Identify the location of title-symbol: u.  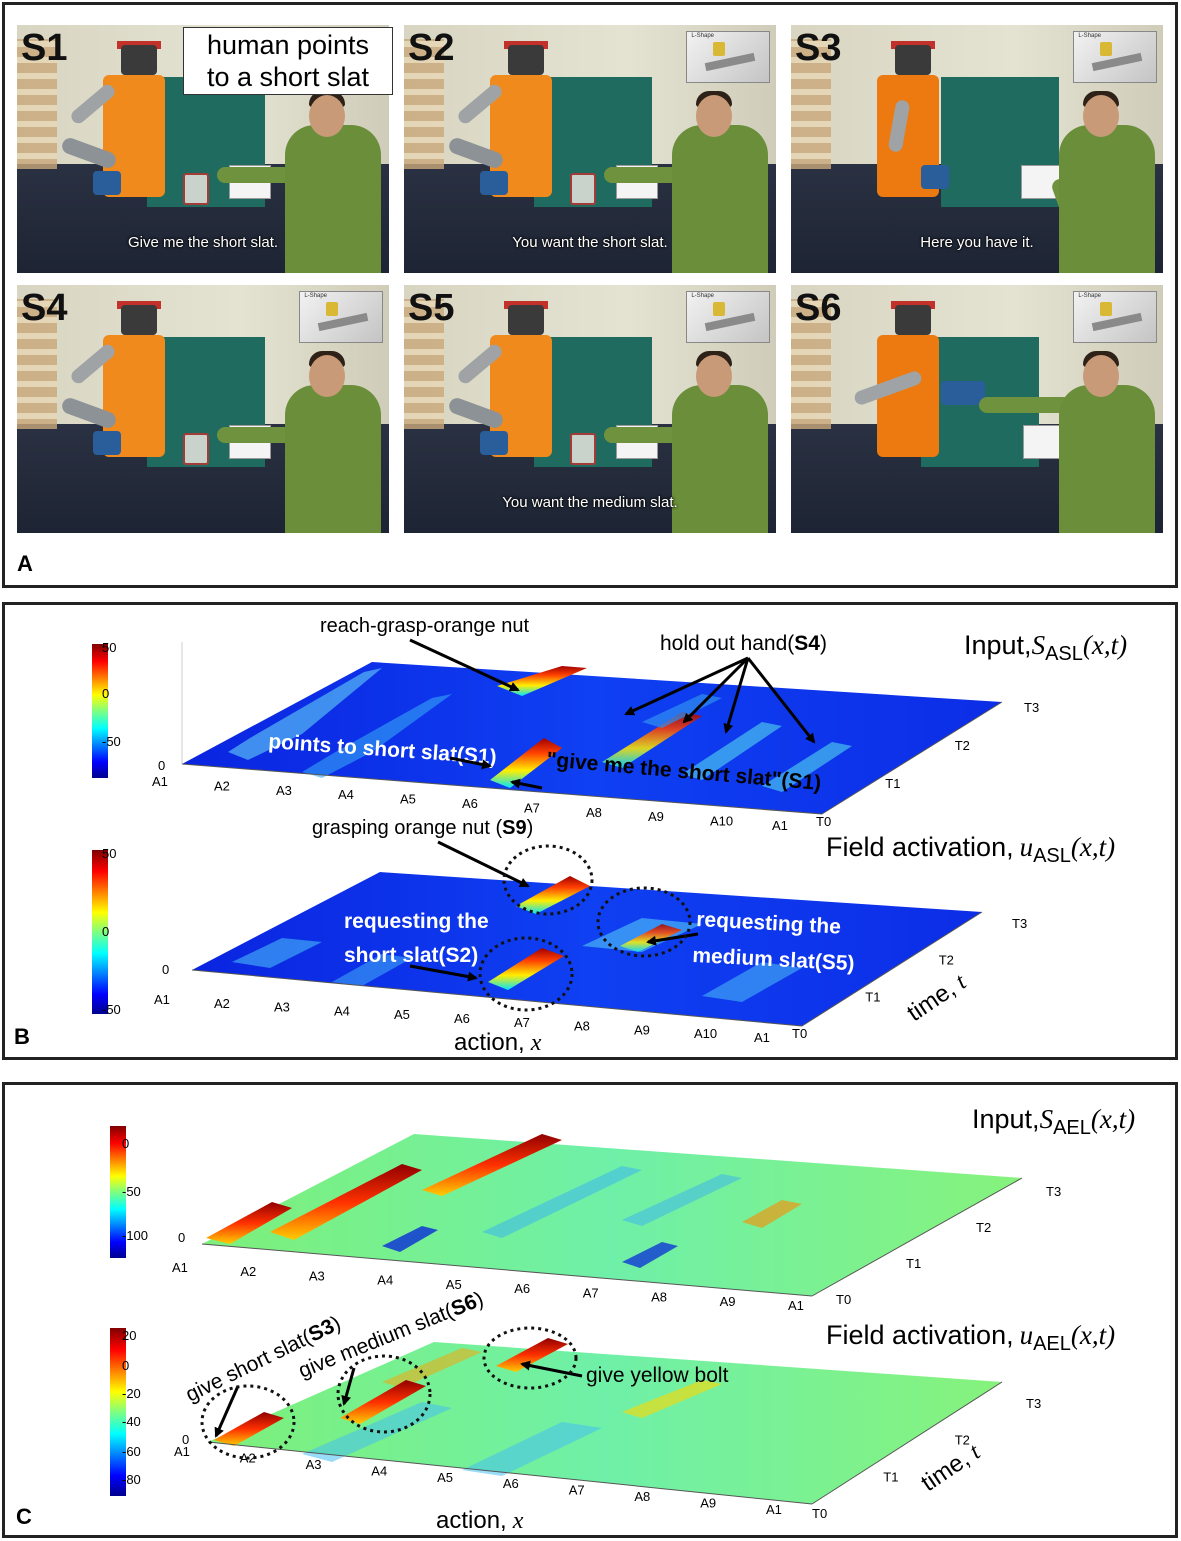
(1027, 1335).